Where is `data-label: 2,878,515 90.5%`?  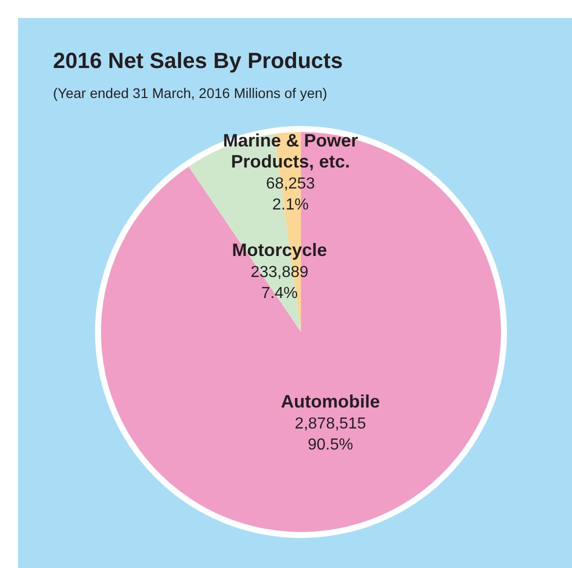 data-label: 2,878,515 90.5% is located at coordinates (330, 435).